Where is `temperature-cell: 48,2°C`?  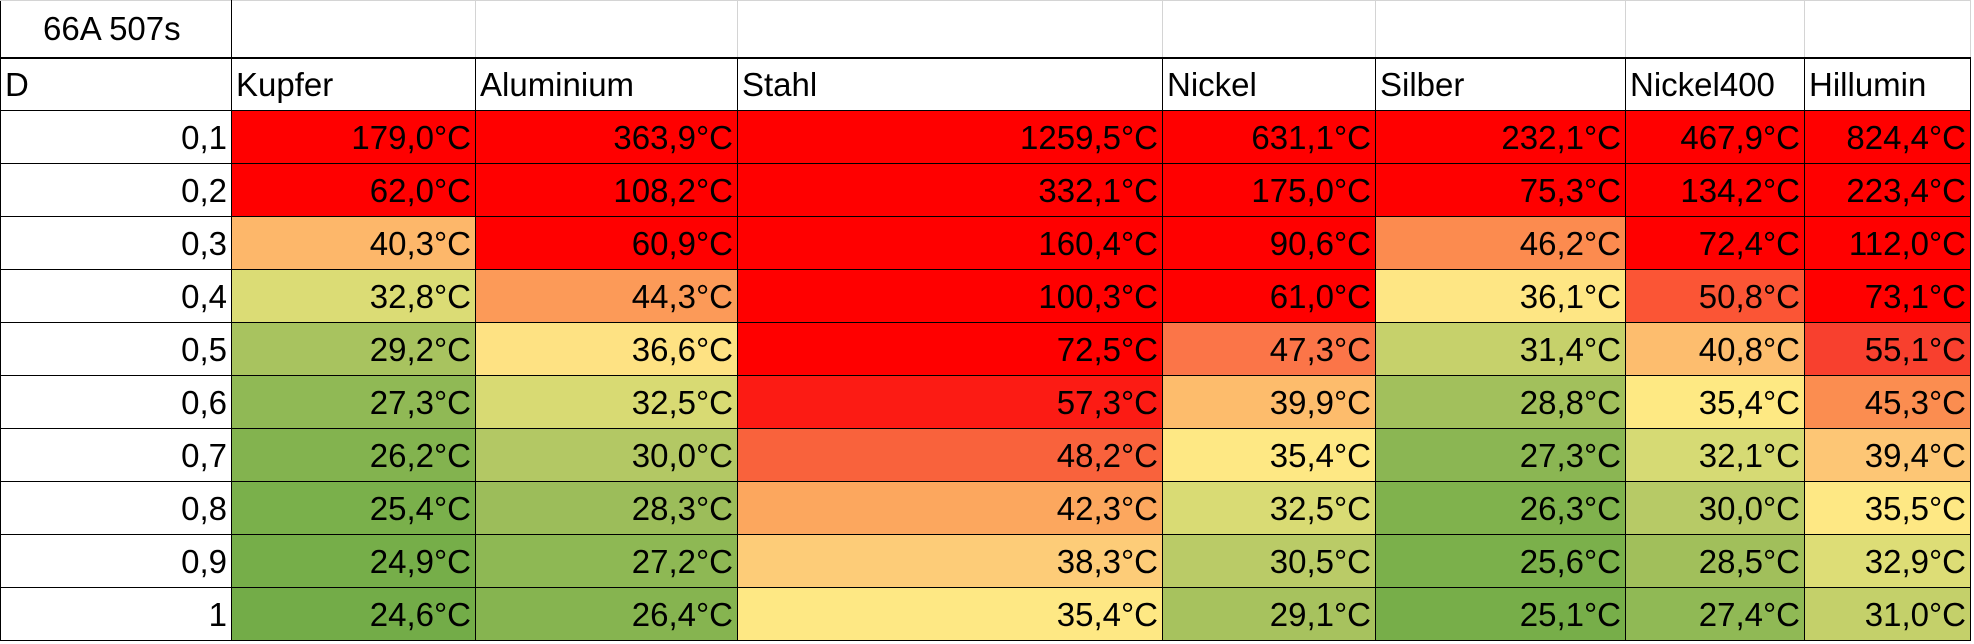
temperature-cell: 48,2°C is located at coordinates (950, 455).